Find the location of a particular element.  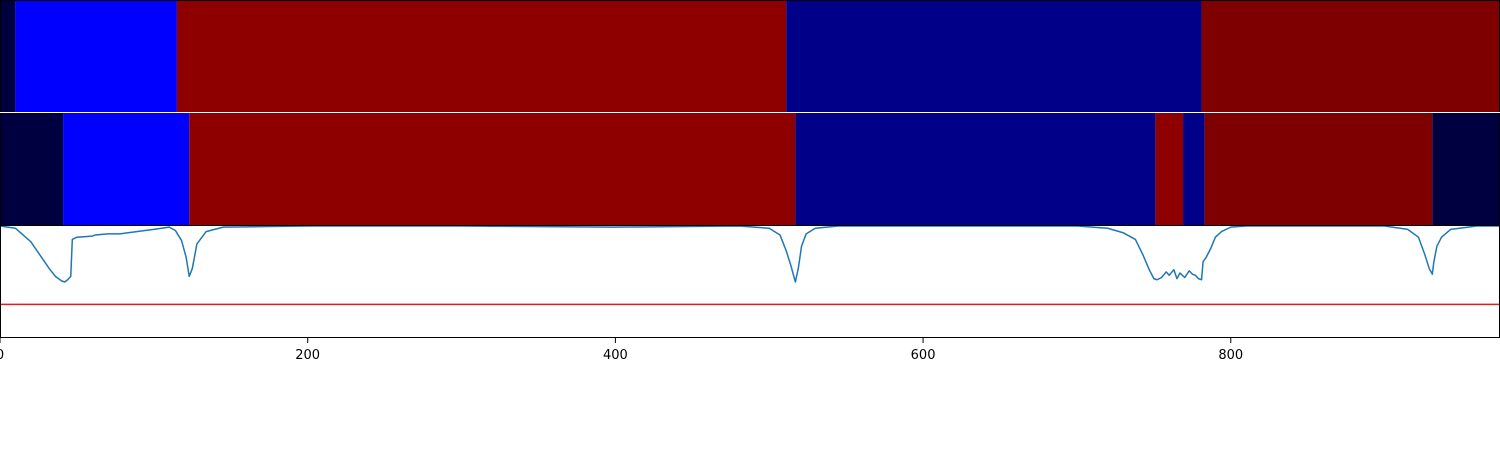

x-tick-label-1: 200 is located at coordinates (307, 355).